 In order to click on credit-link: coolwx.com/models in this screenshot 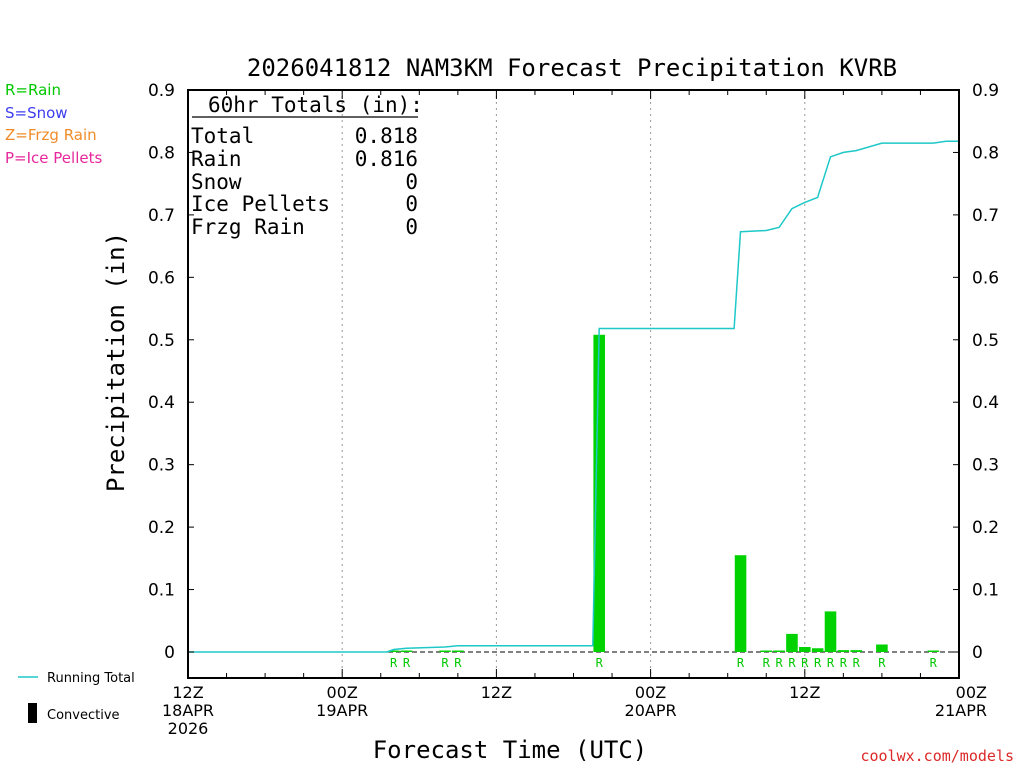, I will do `click(937, 756)`.